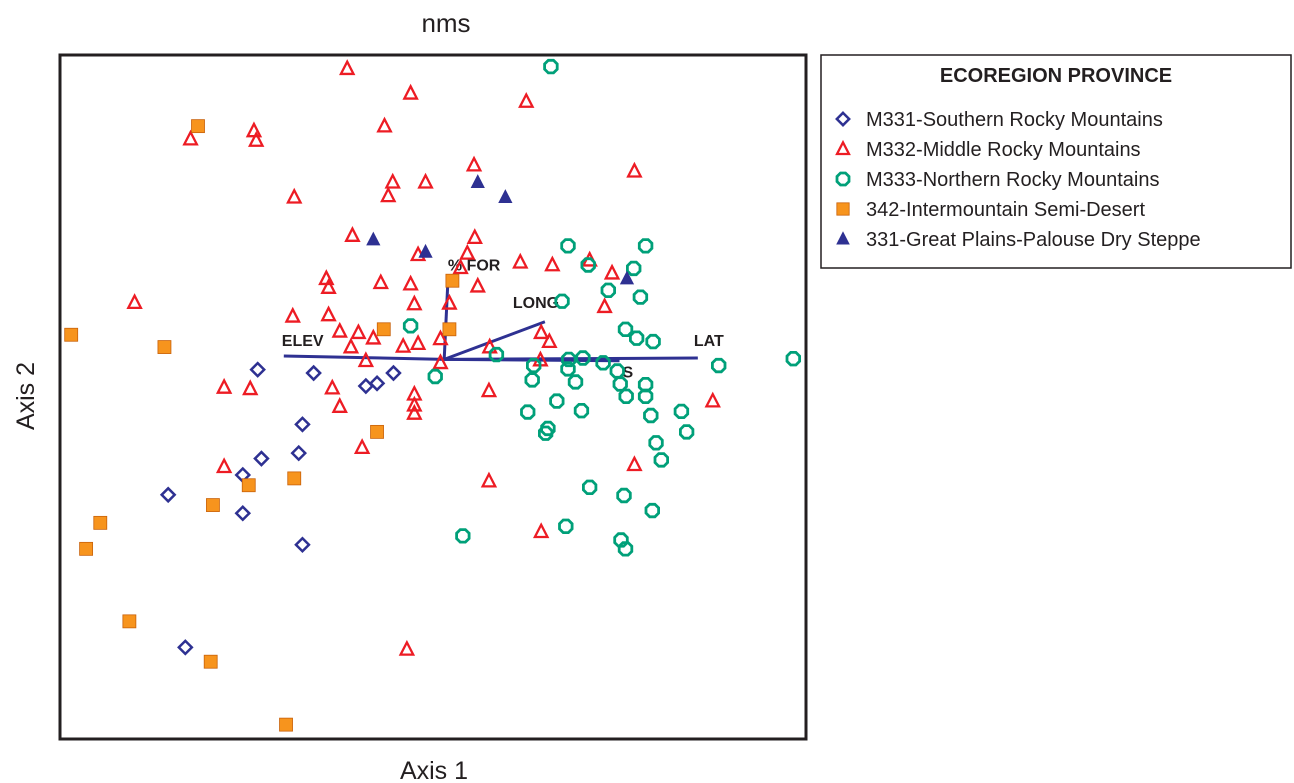 This screenshot has height=783, width=1294. Describe the element at coordinates (434, 770) in the screenshot. I see `x-axis-label: Axis 1` at that location.